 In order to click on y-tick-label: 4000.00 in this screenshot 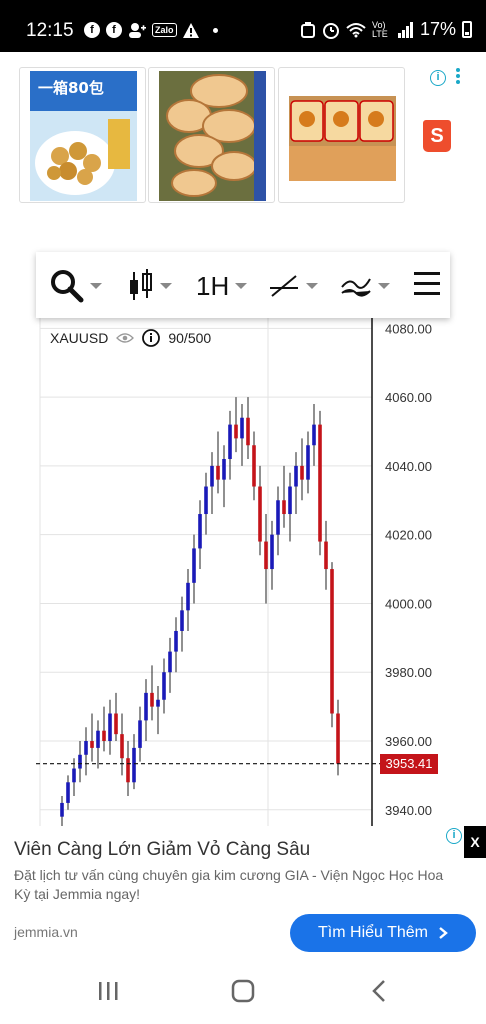, I will do `click(408, 603)`.